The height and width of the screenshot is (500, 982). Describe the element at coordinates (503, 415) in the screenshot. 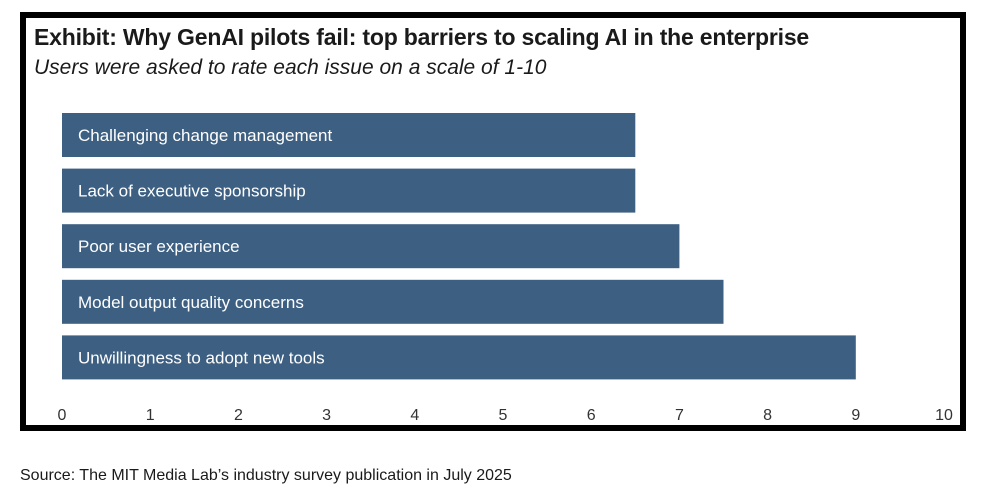

I see `x-tick-label: 5` at that location.